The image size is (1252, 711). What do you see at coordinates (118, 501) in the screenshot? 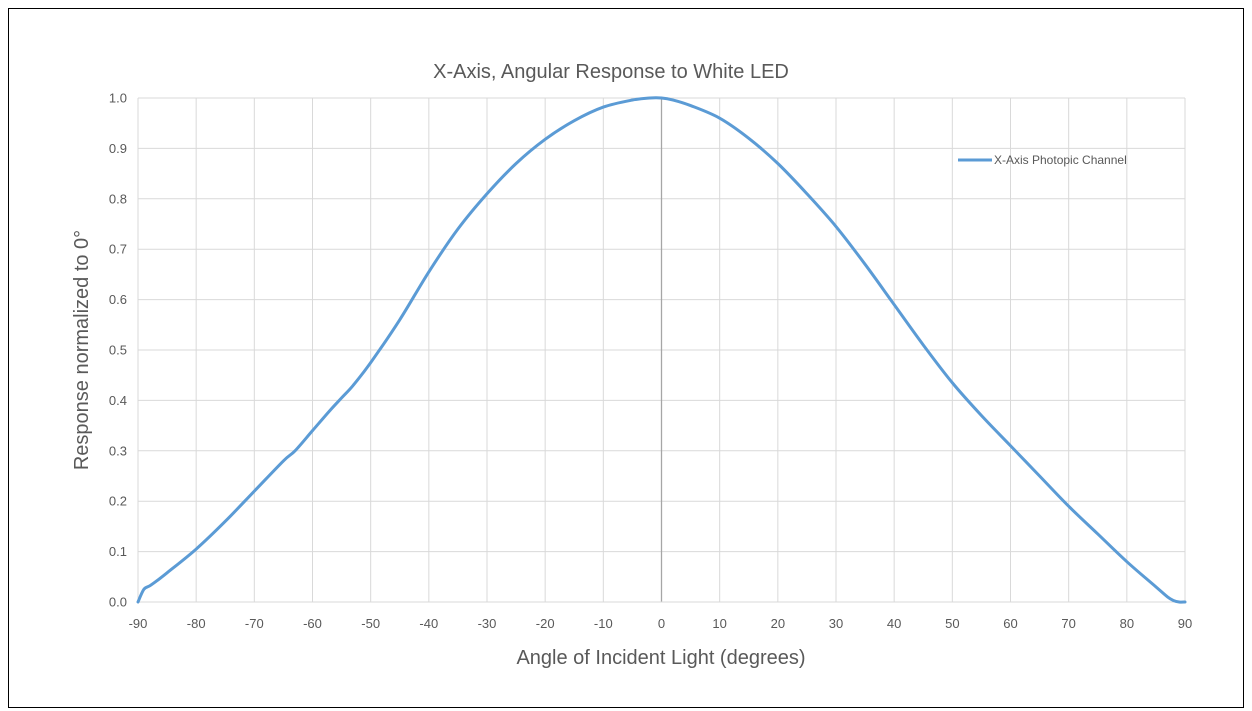
I see `y-tick-label: 0.2` at bounding box center [118, 501].